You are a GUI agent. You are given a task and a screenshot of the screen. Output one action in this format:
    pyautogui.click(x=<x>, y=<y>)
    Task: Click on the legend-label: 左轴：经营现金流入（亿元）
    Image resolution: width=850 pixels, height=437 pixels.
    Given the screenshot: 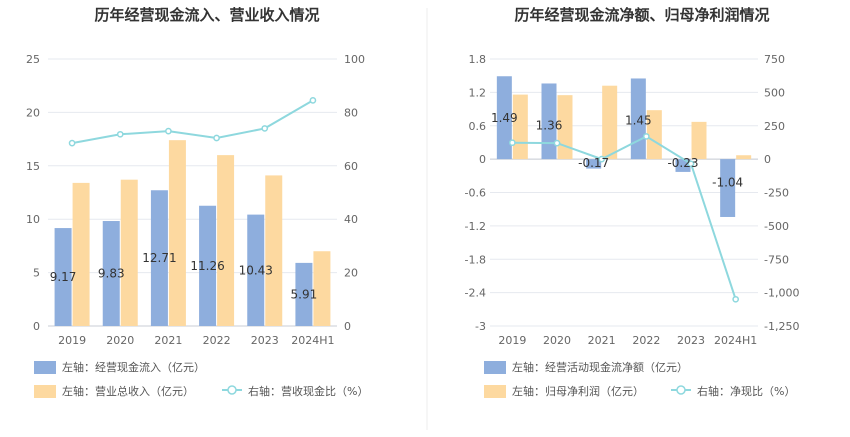 What is the action you would take?
    pyautogui.click(x=133, y=367)
    